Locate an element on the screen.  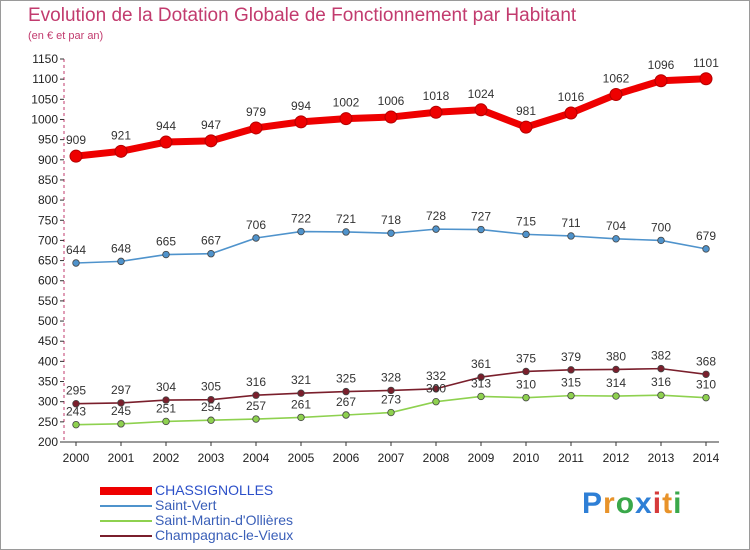
data-label: 721 is located at coordinates (346, 219).